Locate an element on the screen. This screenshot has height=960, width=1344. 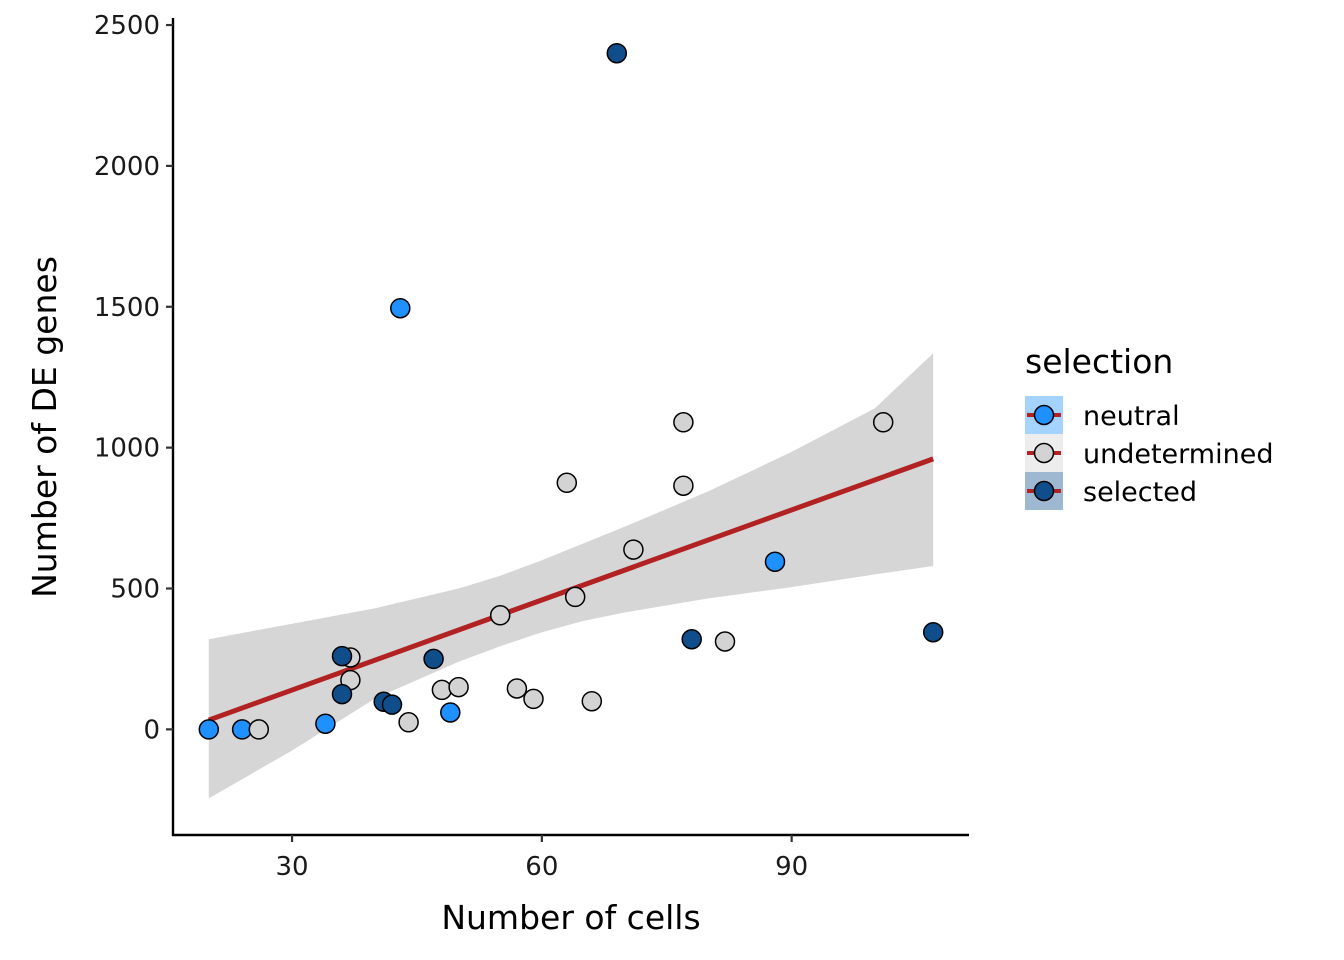
legend-items: neutral undetermined selected is located at coordinates (1149, 453).